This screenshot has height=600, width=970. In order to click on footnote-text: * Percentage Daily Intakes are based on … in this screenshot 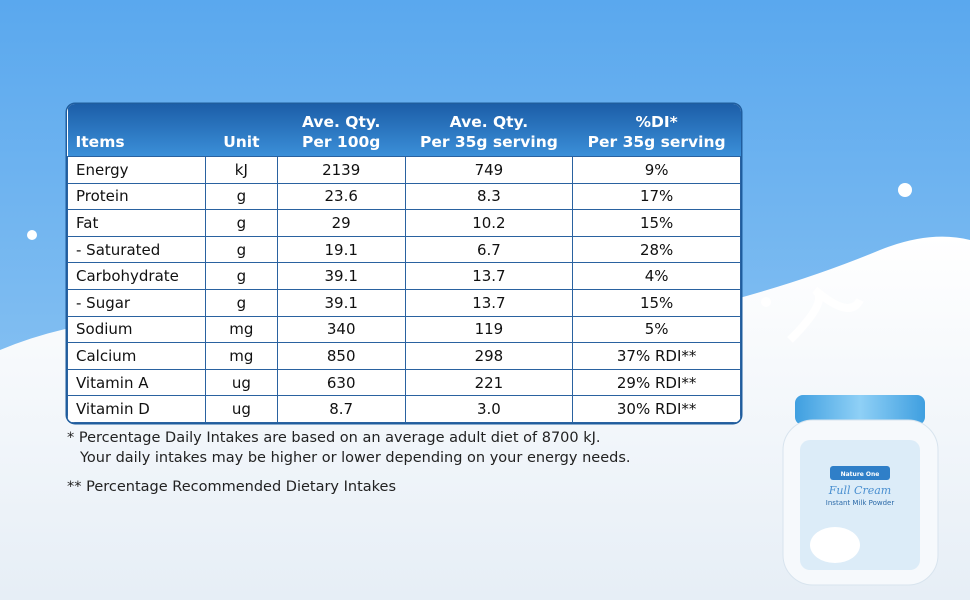, I will do `click(334, 438)`.